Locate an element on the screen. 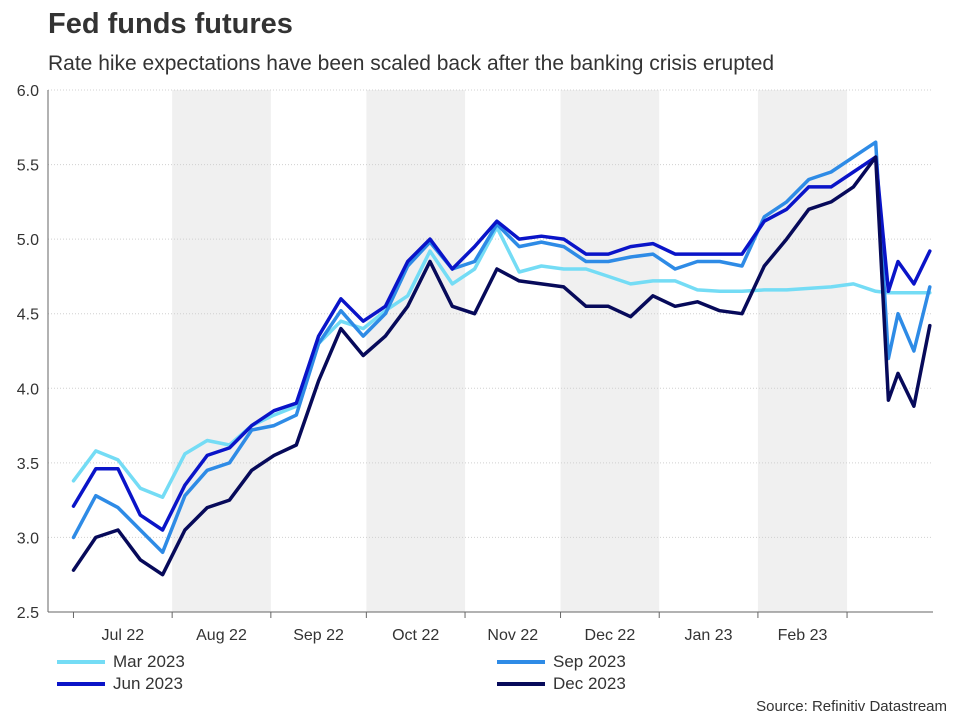 This screenshot has width=960, height=720. legend-jun-2023: Jun 2023 is located at coordinates (120, 684).